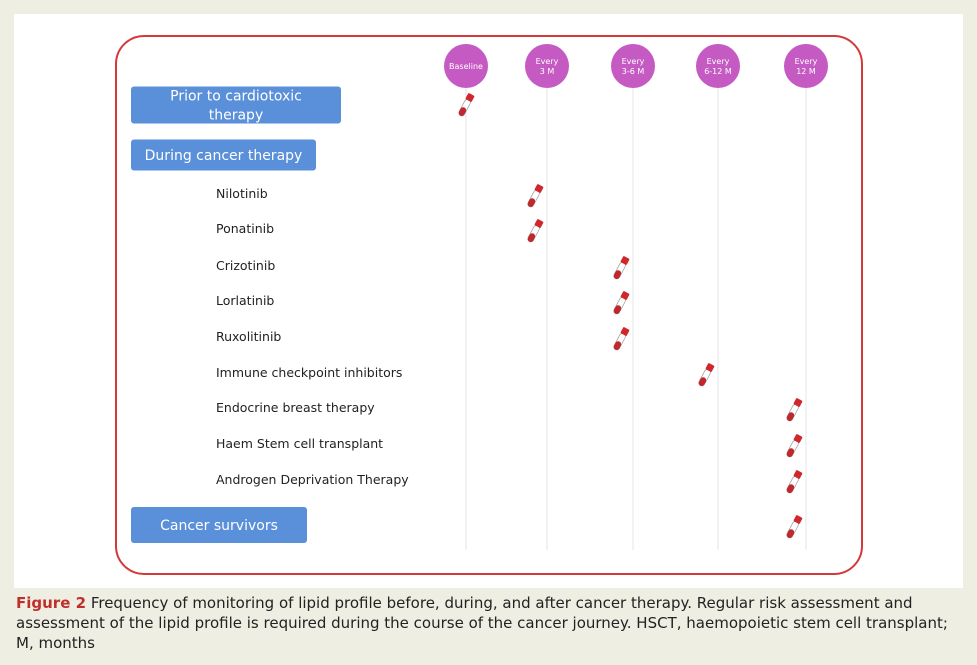  What do you see at coordinates (295, 407) in the screenshot?
I see `therapy-label: Endocrine breast therapy` at bounding box center [295, 407].